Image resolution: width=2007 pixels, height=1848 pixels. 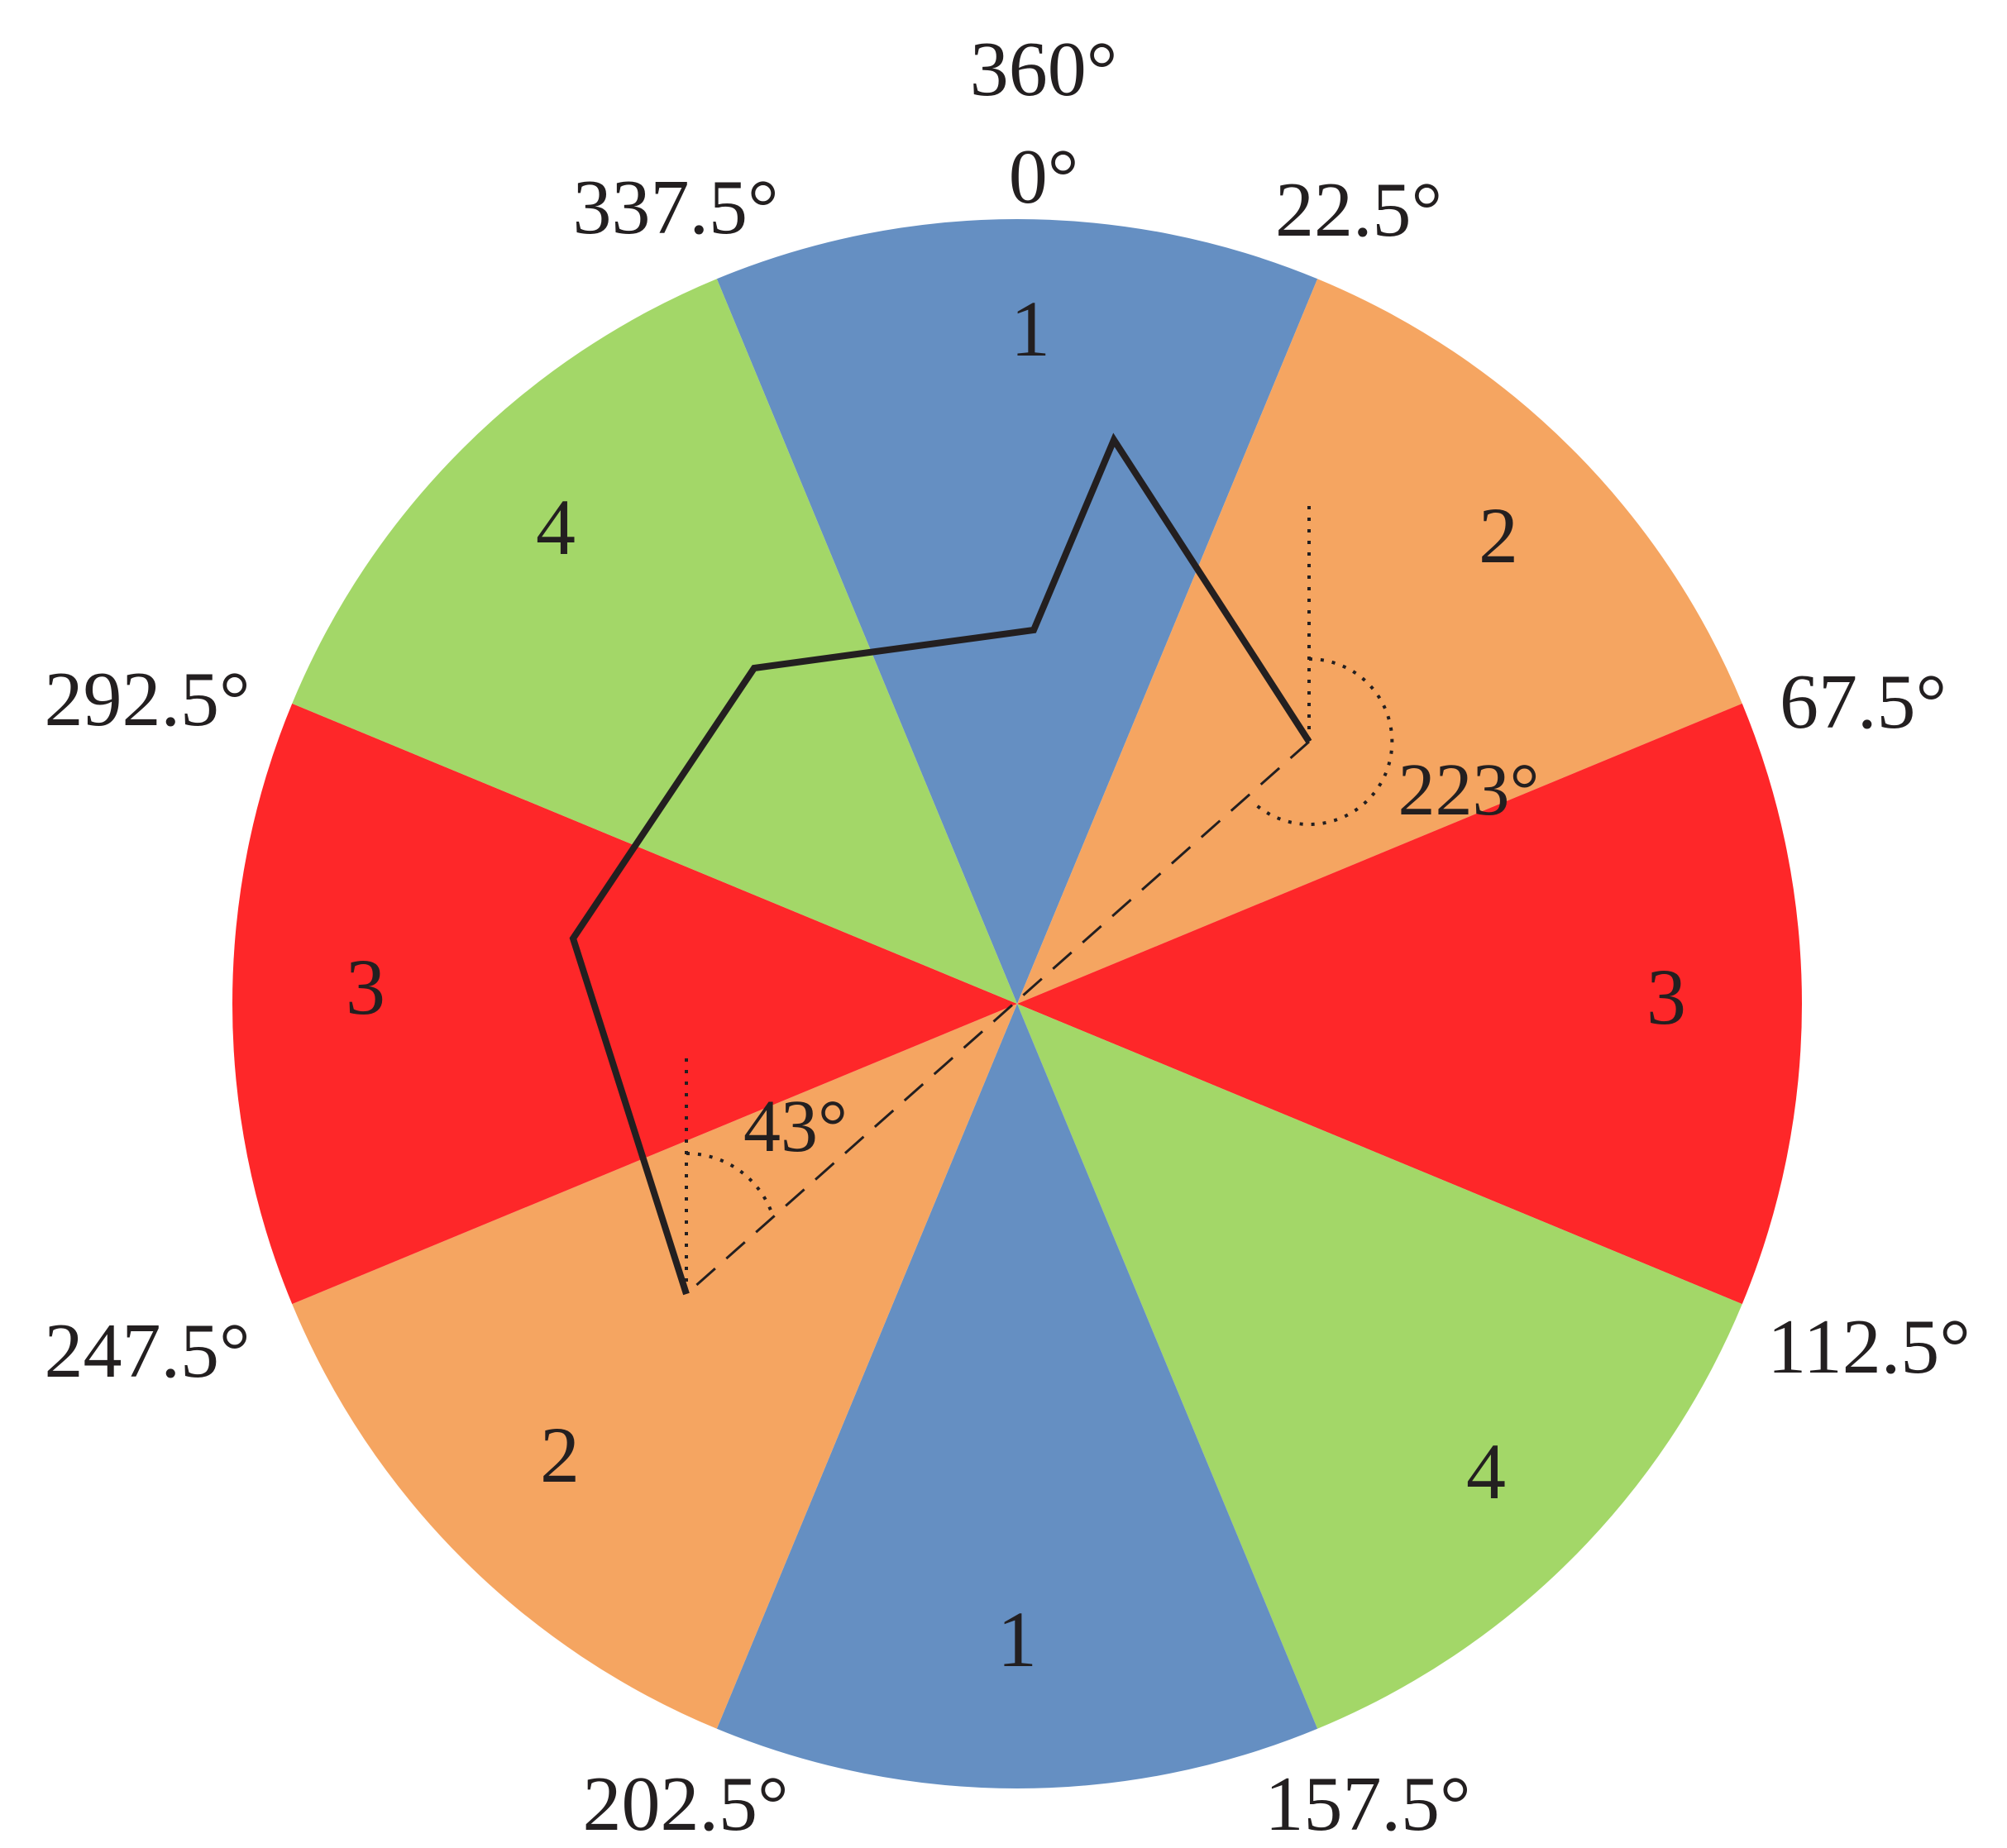 I want to click on boundary-label-0: 0°, so click(x=1044, y=177).